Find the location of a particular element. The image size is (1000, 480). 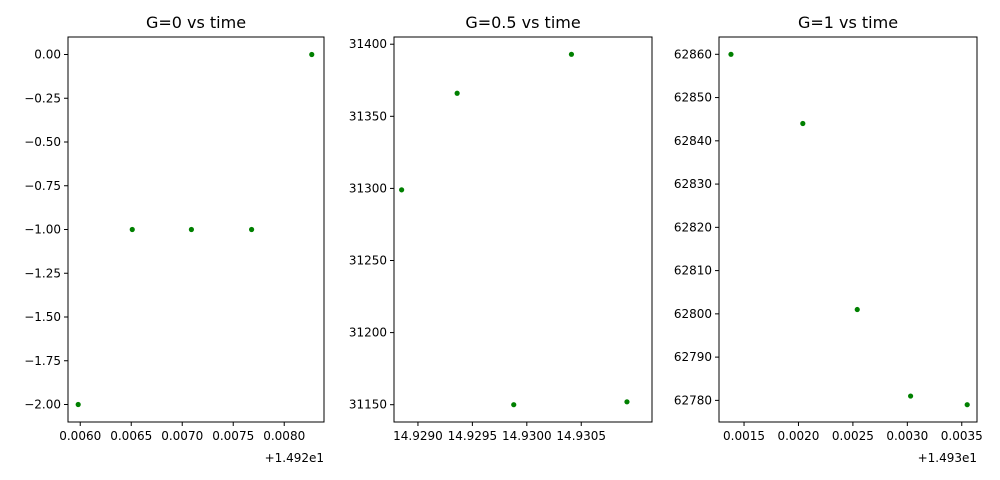

chart-title: G=1 vs time is located at coordinates (848, 22).